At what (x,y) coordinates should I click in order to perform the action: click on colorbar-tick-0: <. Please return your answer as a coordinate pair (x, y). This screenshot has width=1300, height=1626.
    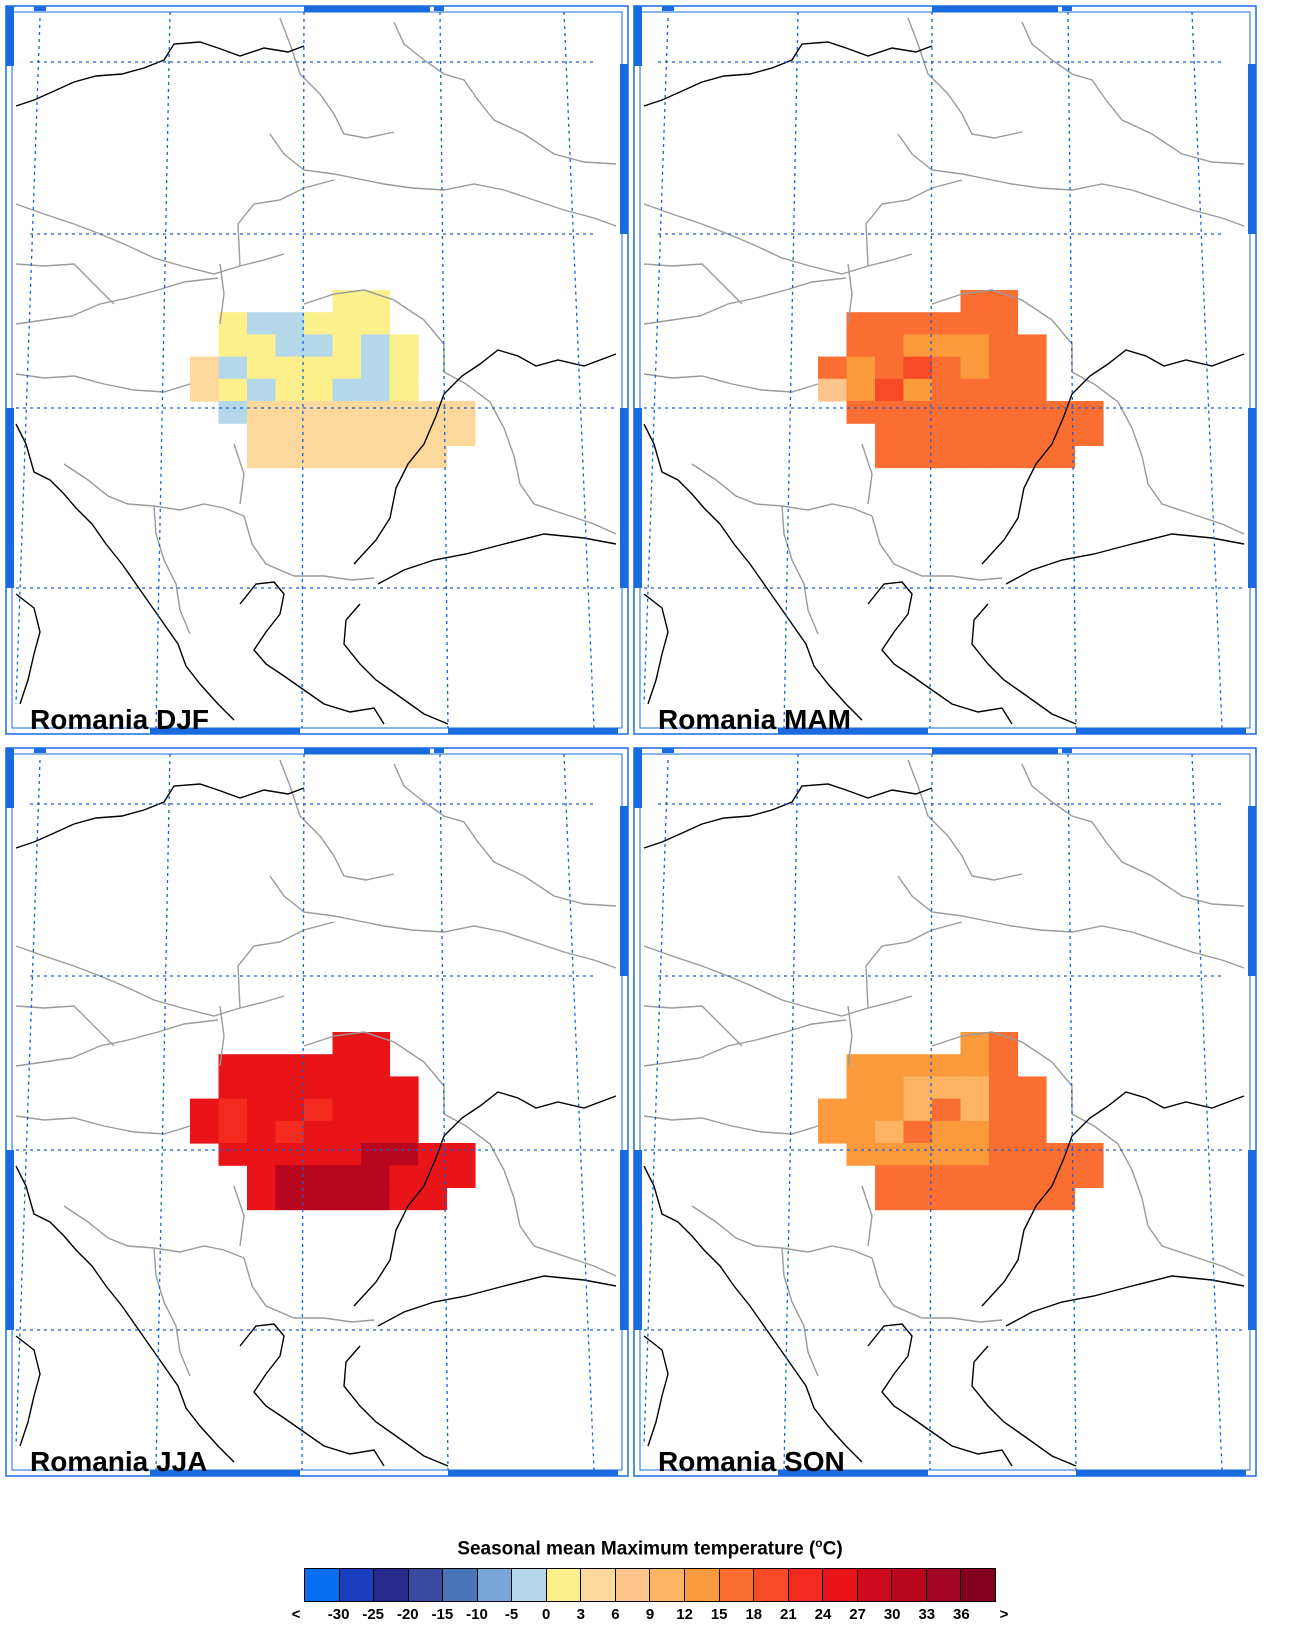
    Looking at the image, I should click on (296, 1614).